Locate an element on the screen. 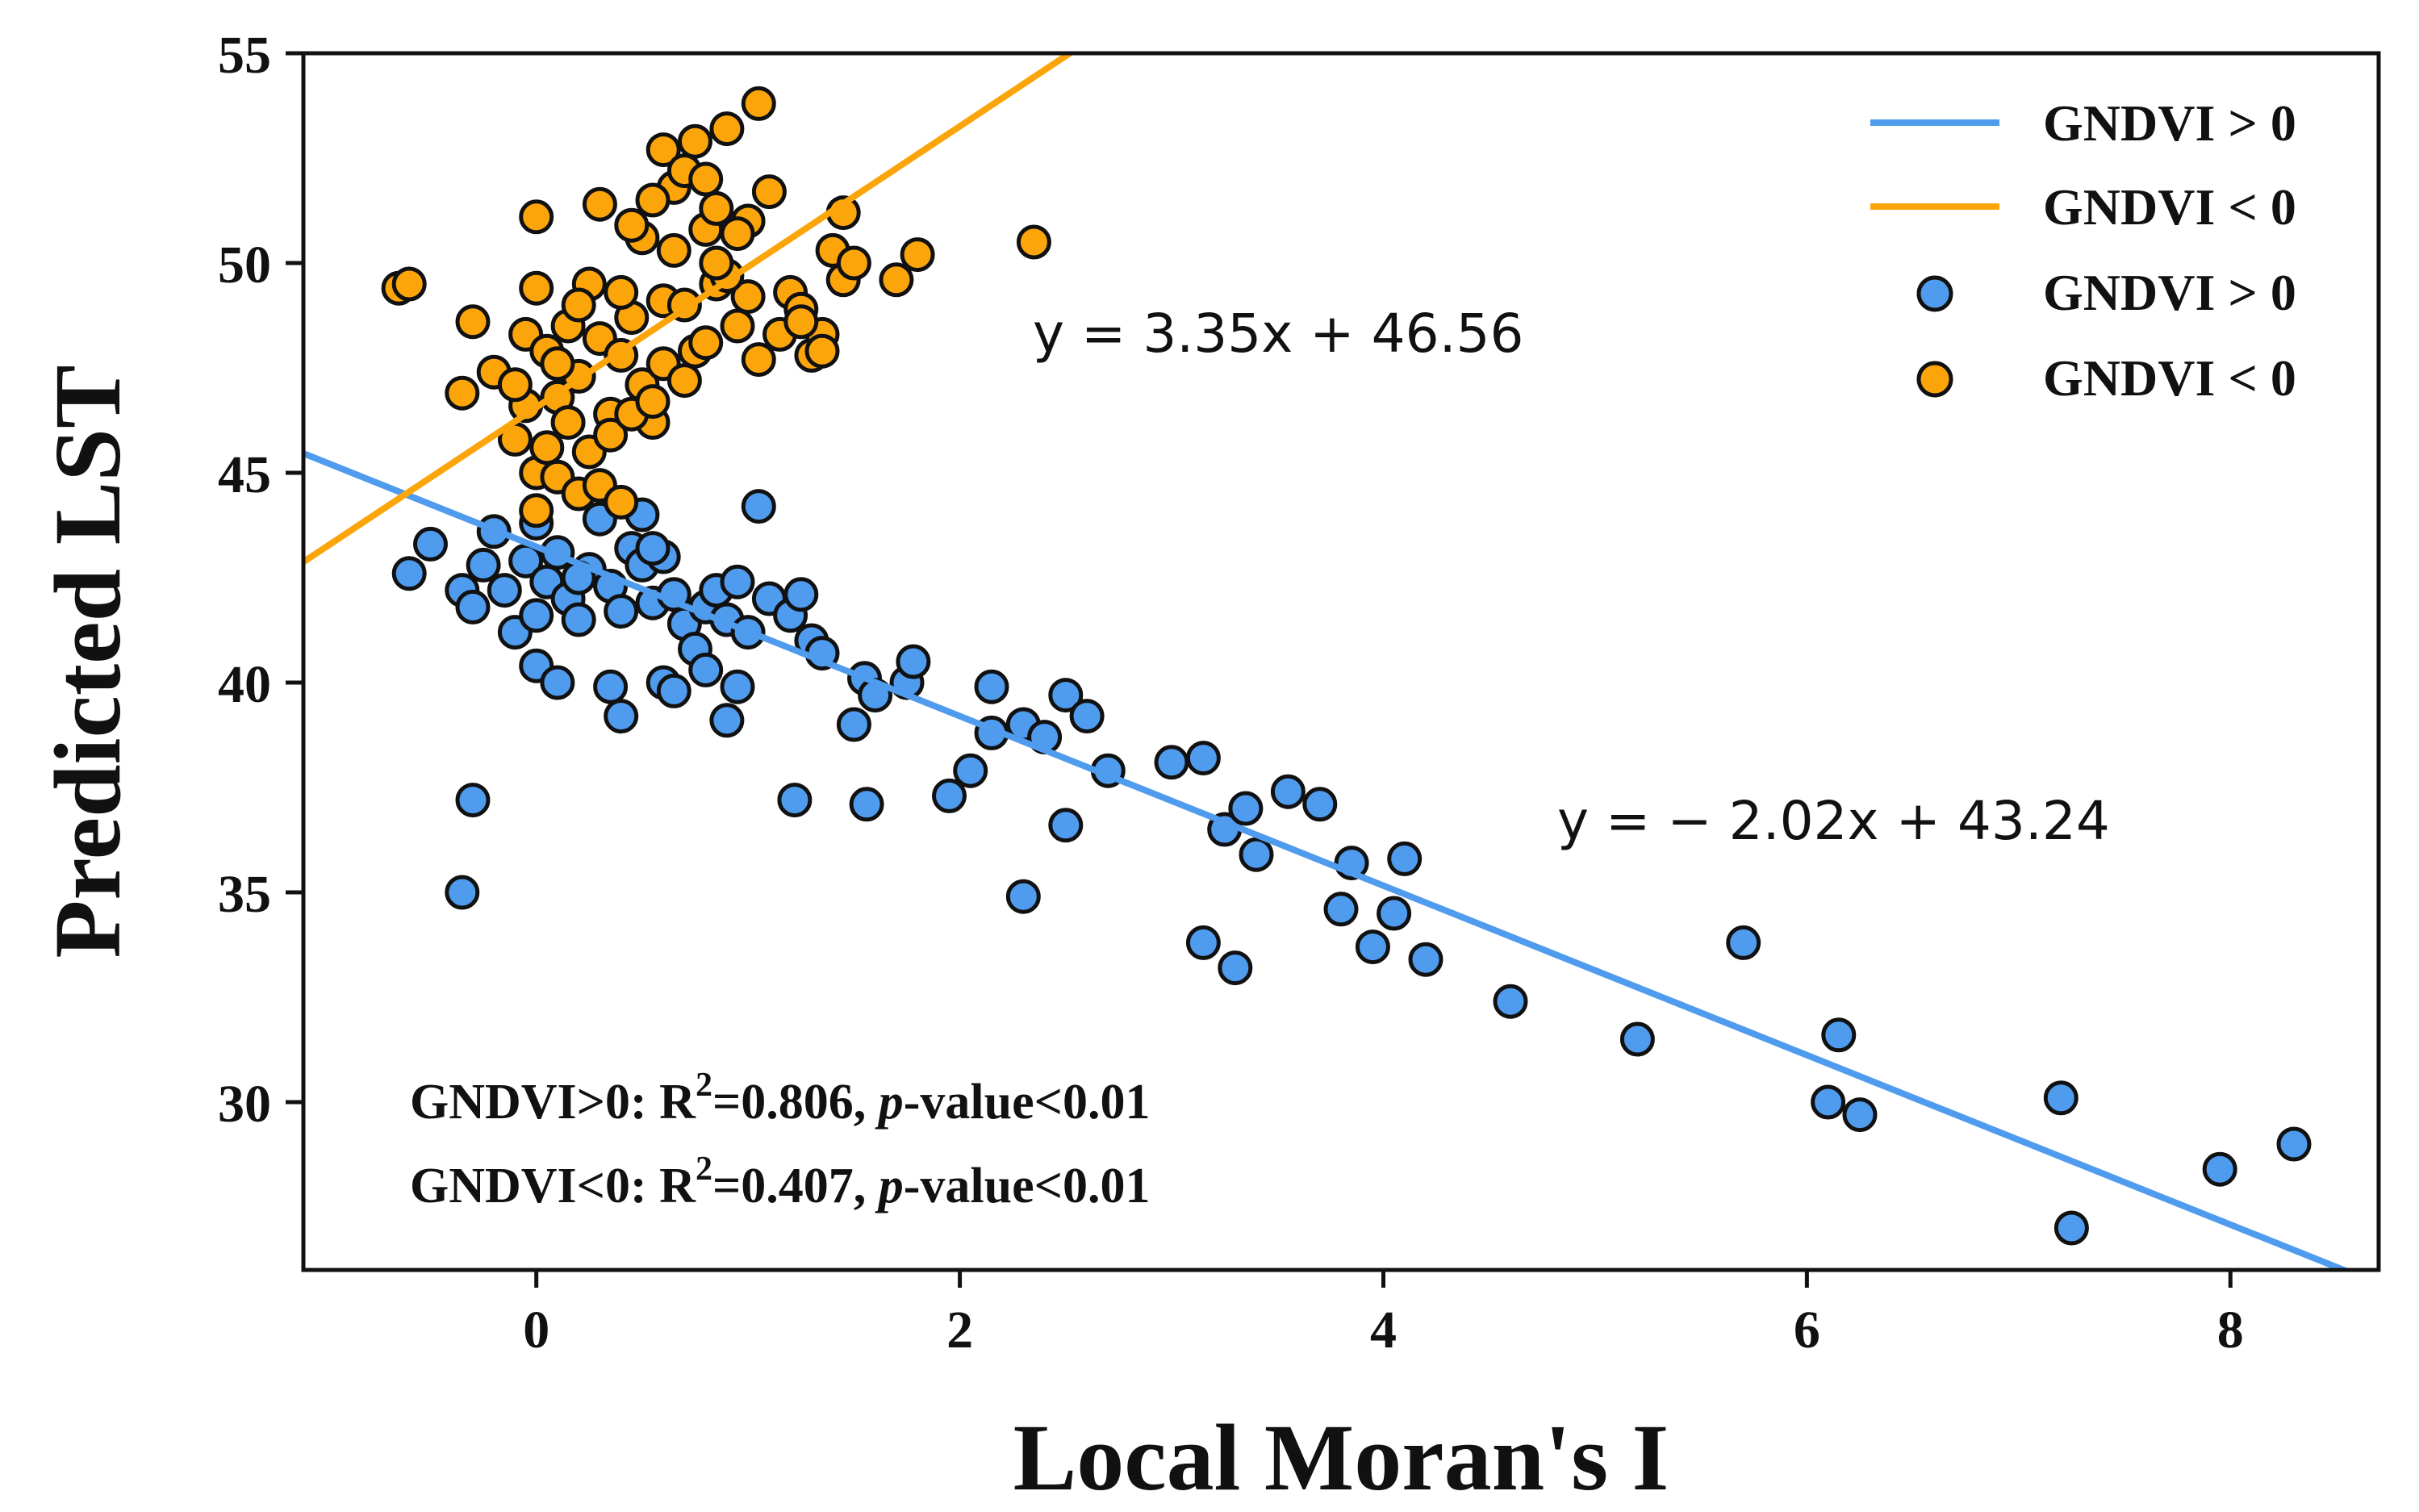 Image resolution: width=2419 pixels, height=1512 pixels. y-tick-label-4: 50 is located at coordinates (244, 265).